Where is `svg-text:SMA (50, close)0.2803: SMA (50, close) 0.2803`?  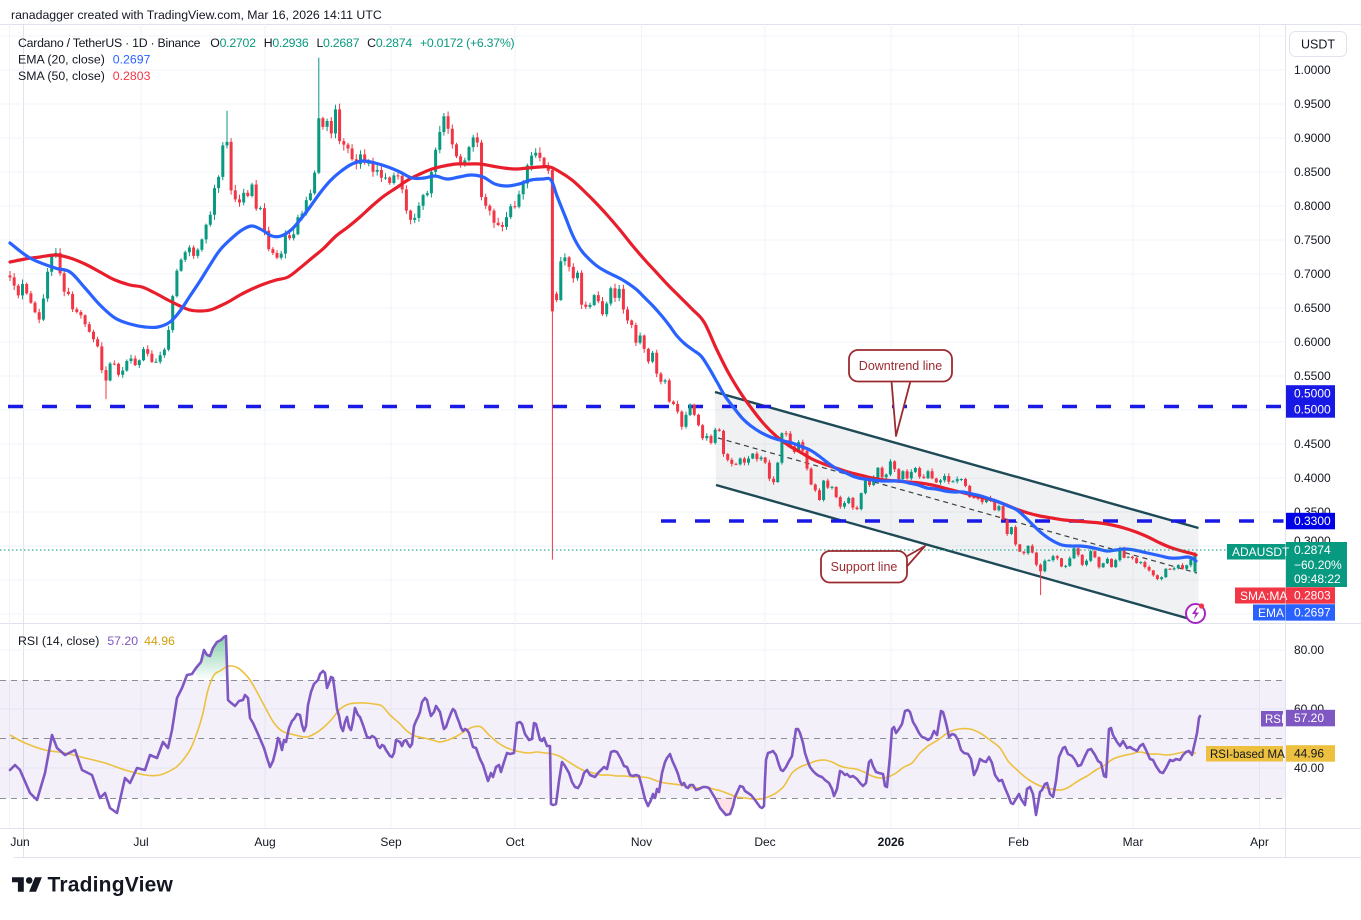 svg-text:SMA (50, close)0.2803: SMA (50, close) 0.2803 is located at coordinates (84, 76).